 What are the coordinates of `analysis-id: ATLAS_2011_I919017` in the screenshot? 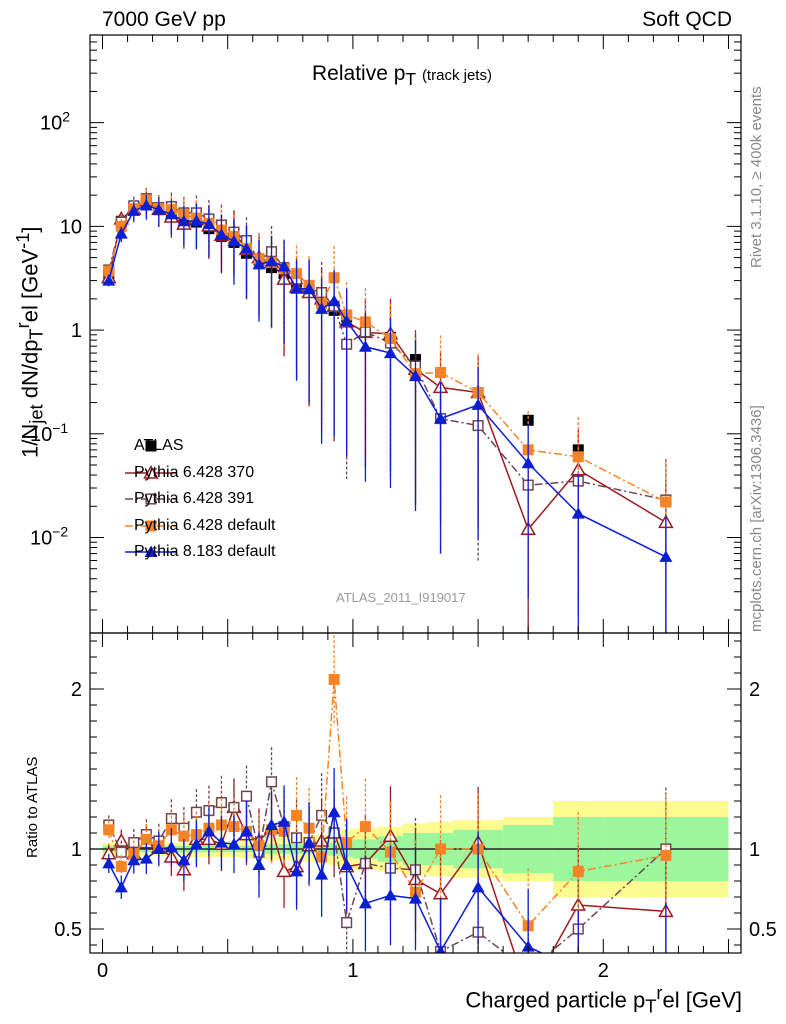 It's located at (401, 597).